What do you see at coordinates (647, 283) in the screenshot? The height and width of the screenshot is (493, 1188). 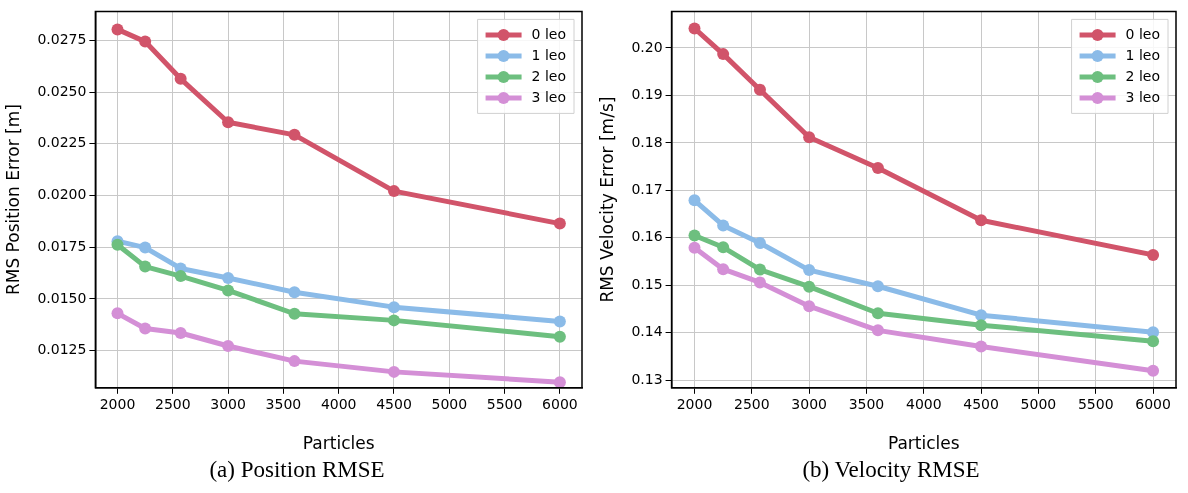 I see `y-tick-label: 0.15` at bounding box center [647, 283].